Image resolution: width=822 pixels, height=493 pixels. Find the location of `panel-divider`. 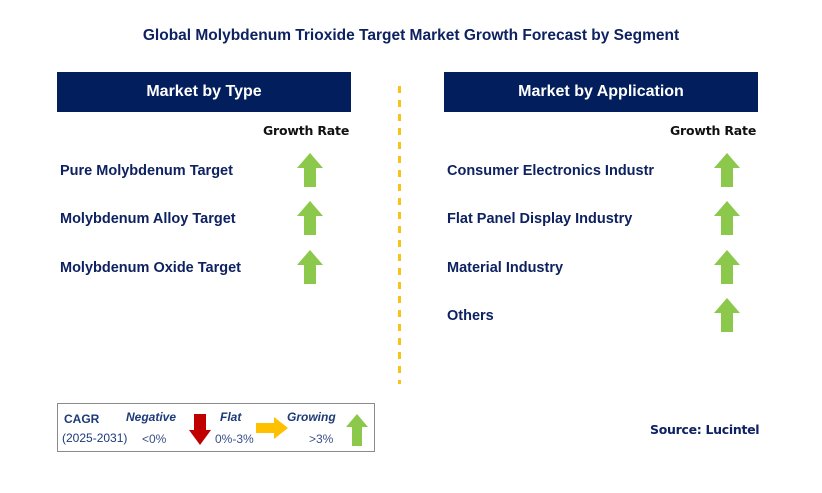

panel-divider is located at coordinates (399, 235).